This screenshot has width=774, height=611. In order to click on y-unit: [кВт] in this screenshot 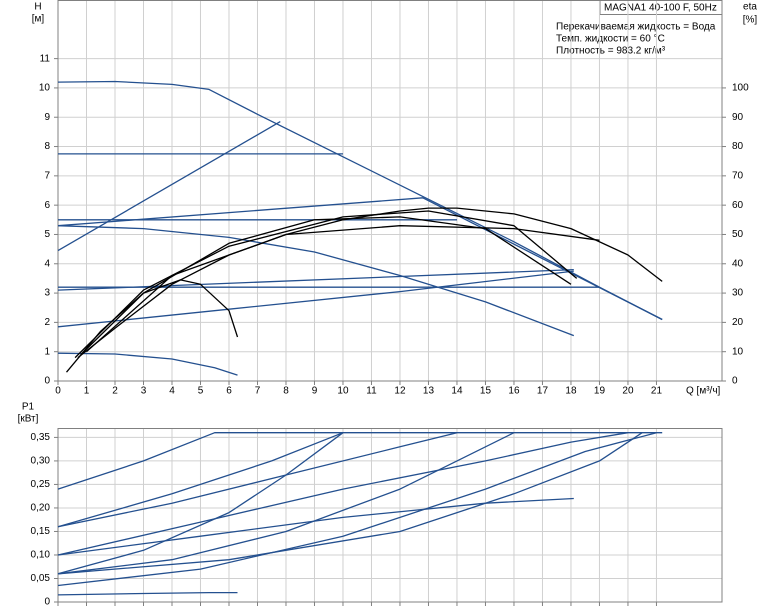, I will do `click(28, 419)`.